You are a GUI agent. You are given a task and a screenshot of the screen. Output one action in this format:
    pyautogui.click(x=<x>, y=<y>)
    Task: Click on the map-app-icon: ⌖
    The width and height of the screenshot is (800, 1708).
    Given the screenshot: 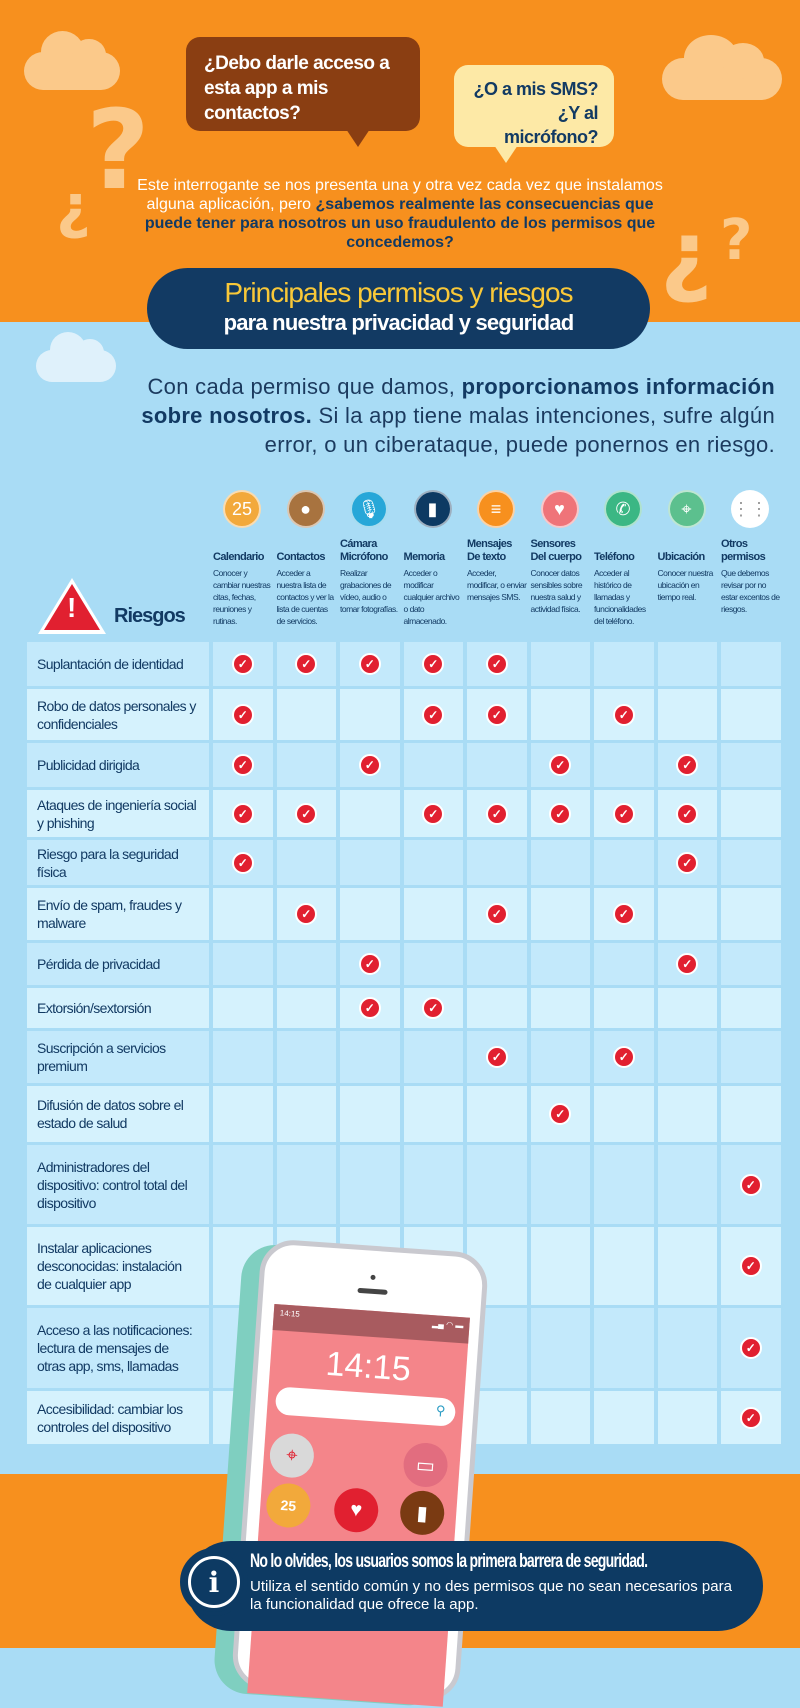 What is the action you would take?
    pyautogui.click(x=292, y=1456)
    